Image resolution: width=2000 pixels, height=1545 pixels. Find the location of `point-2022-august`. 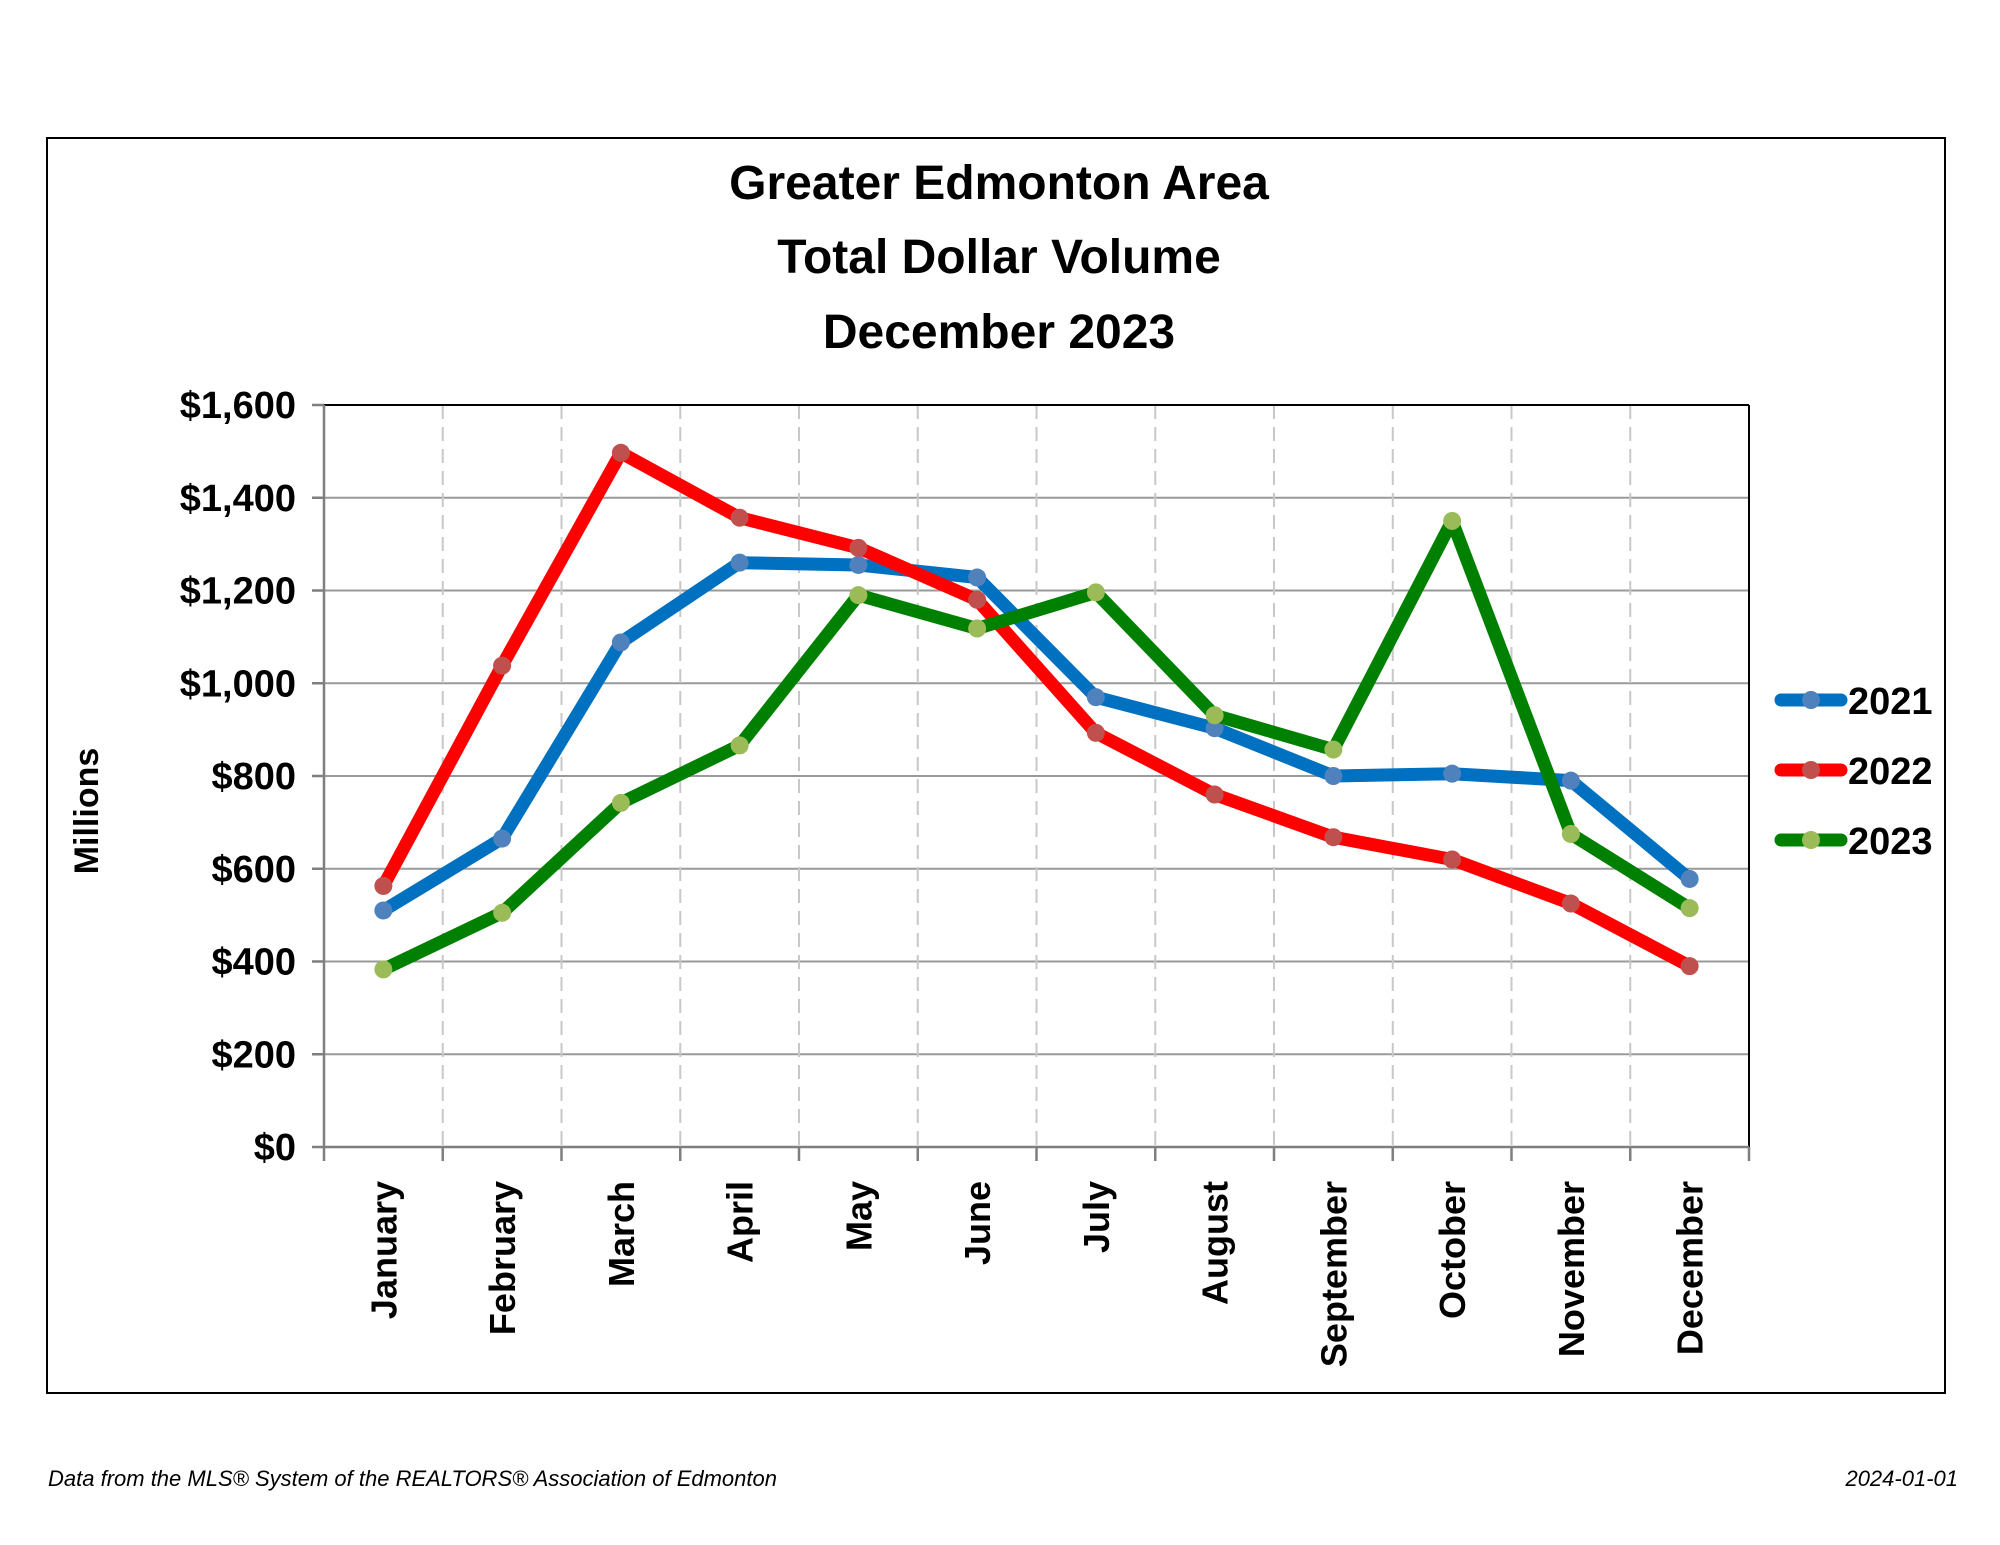

point-2022-august is located at coordinates (1214, 794).